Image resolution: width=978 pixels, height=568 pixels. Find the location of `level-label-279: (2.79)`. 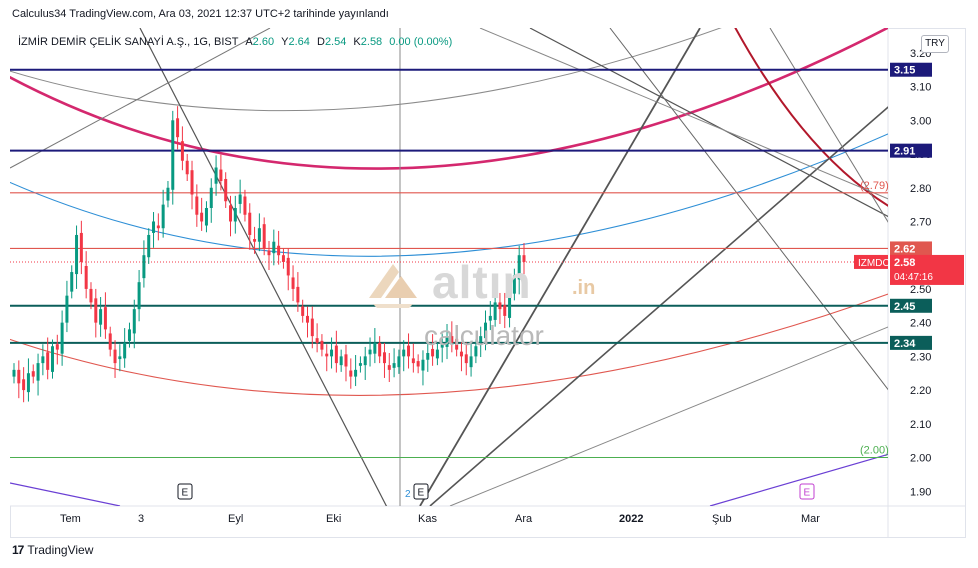

level-label-279: (2.79) is located at coordinates (874, 186).